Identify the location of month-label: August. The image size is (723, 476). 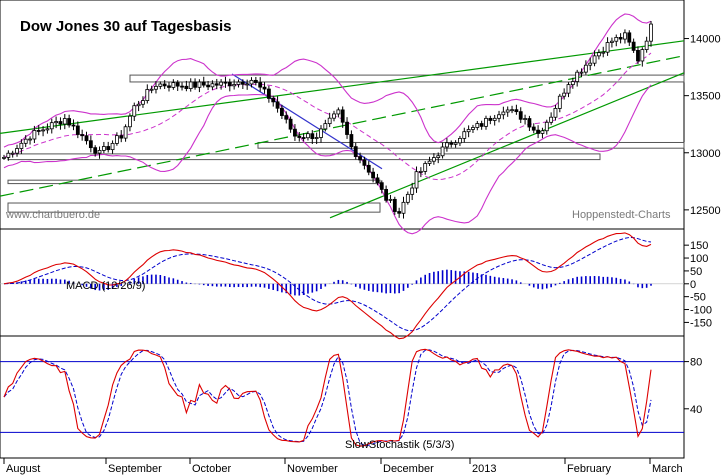
(23, 469).